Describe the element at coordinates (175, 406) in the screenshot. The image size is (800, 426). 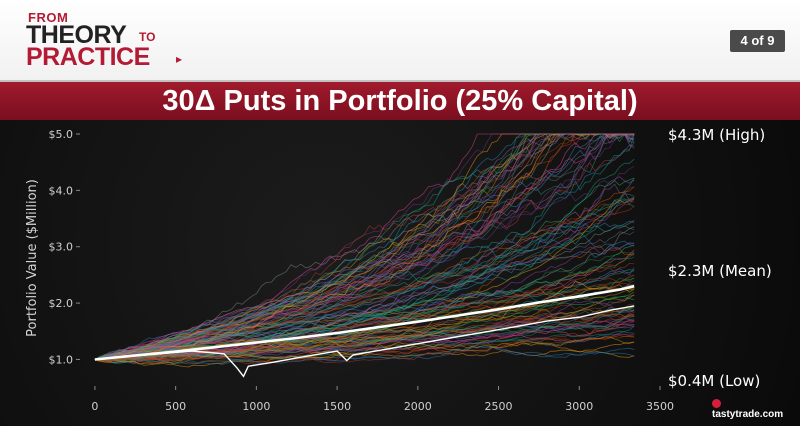
I see `x-tick-label: 500` at that location.